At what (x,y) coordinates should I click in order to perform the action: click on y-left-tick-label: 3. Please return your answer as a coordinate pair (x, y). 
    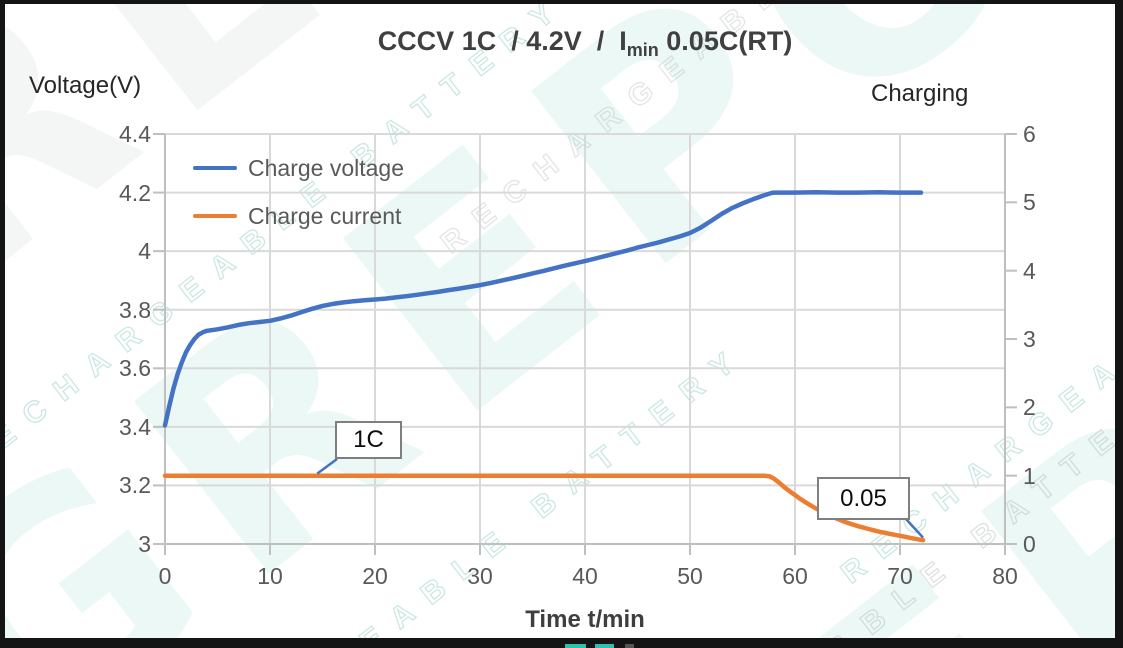
    Looking at the image, I should click on (144, 544).